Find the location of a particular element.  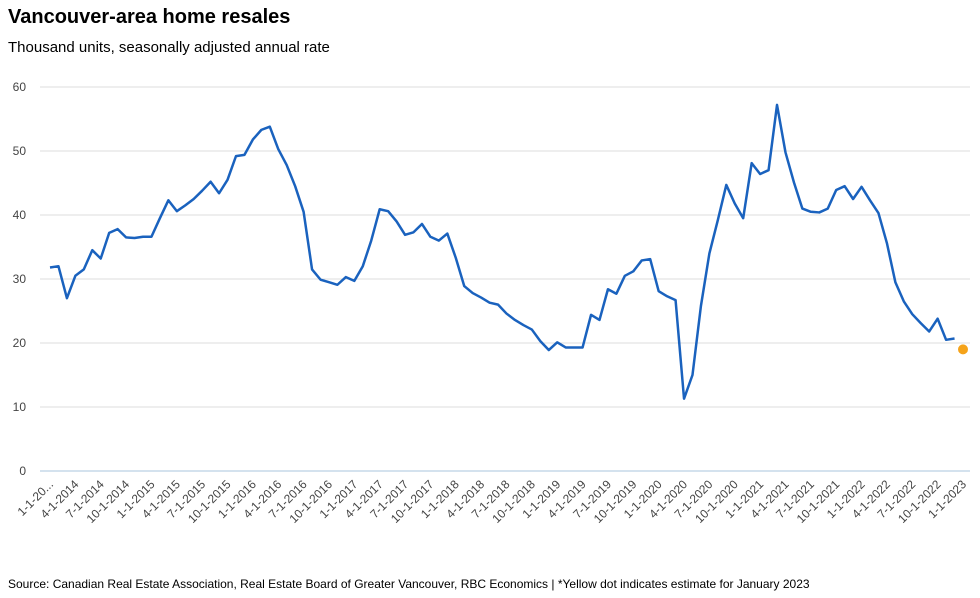

y-tick-label: 60 is located at coordinates (20, 87).